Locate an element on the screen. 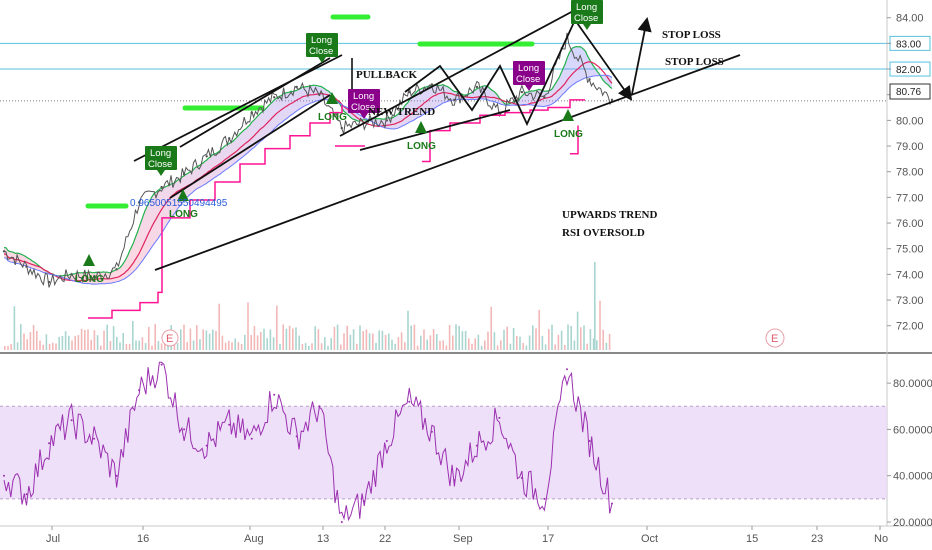 This screenshot has height=550, width=932. price-tick-label: 78.00 is located at coordinates (910, 173).